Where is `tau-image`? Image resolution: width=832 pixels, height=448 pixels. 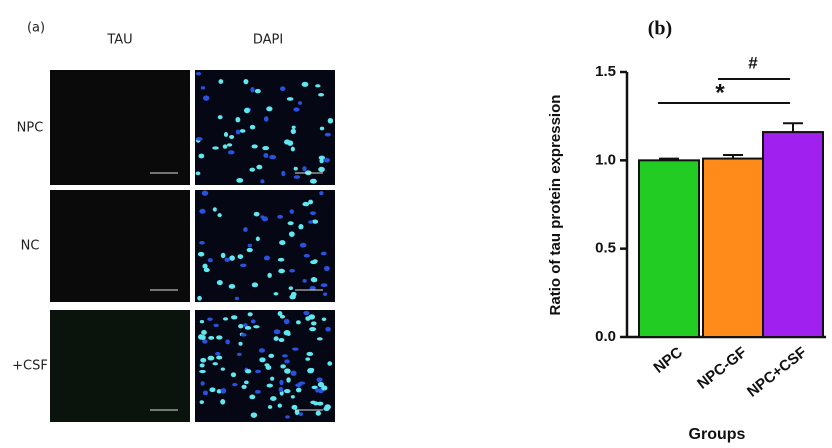
tau-image is located at coordinates (120, 366).